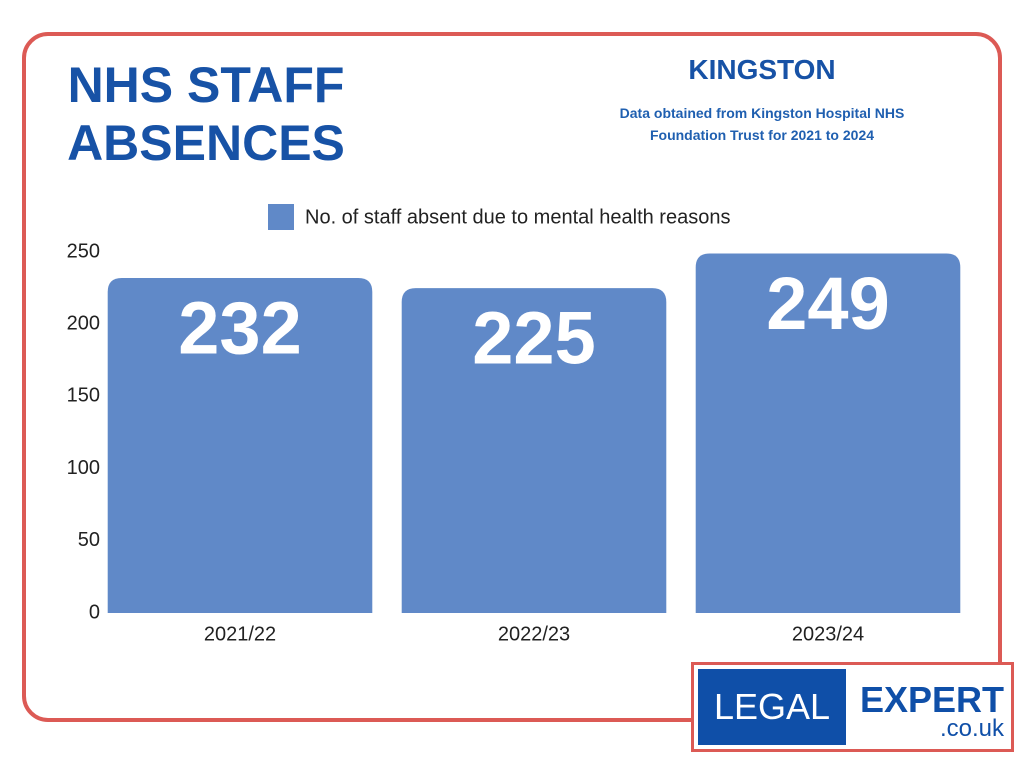  What do you see at coordinates (281, 217) in the screenshot?
I see `legend-swatch` at bounding box center [281, 217].